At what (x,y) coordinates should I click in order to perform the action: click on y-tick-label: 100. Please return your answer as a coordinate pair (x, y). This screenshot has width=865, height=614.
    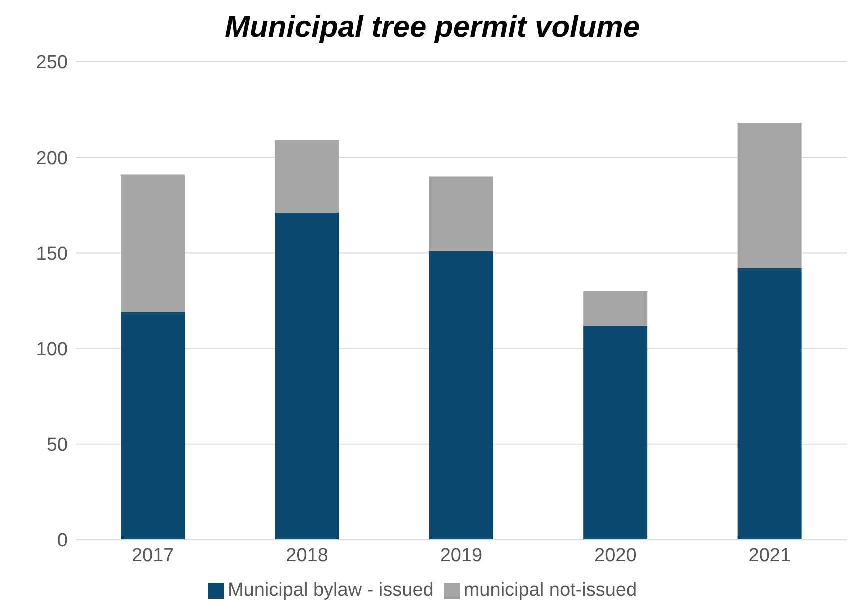
    Looking at the image, I should click on (52, 350).